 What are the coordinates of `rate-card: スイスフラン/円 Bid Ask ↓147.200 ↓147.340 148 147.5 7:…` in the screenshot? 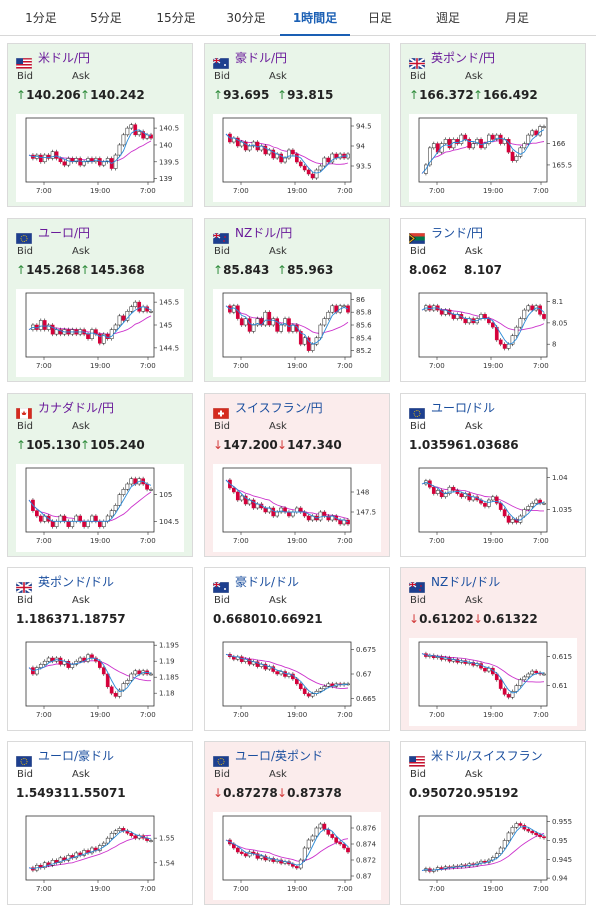 It's located at (297, 475).